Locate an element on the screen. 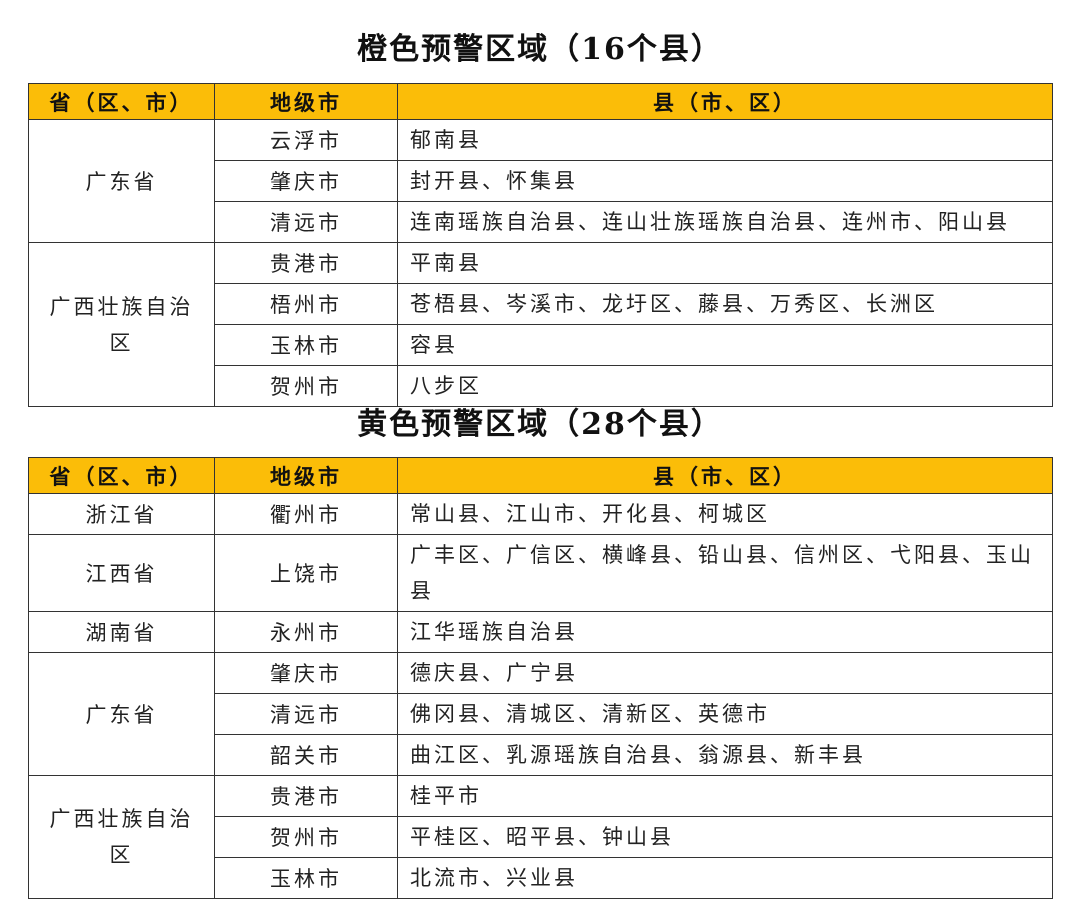  counties-cell: 曲江区、乳源瑶族自治县、翁源县、新丰县 is located at coordinates (725, 755).